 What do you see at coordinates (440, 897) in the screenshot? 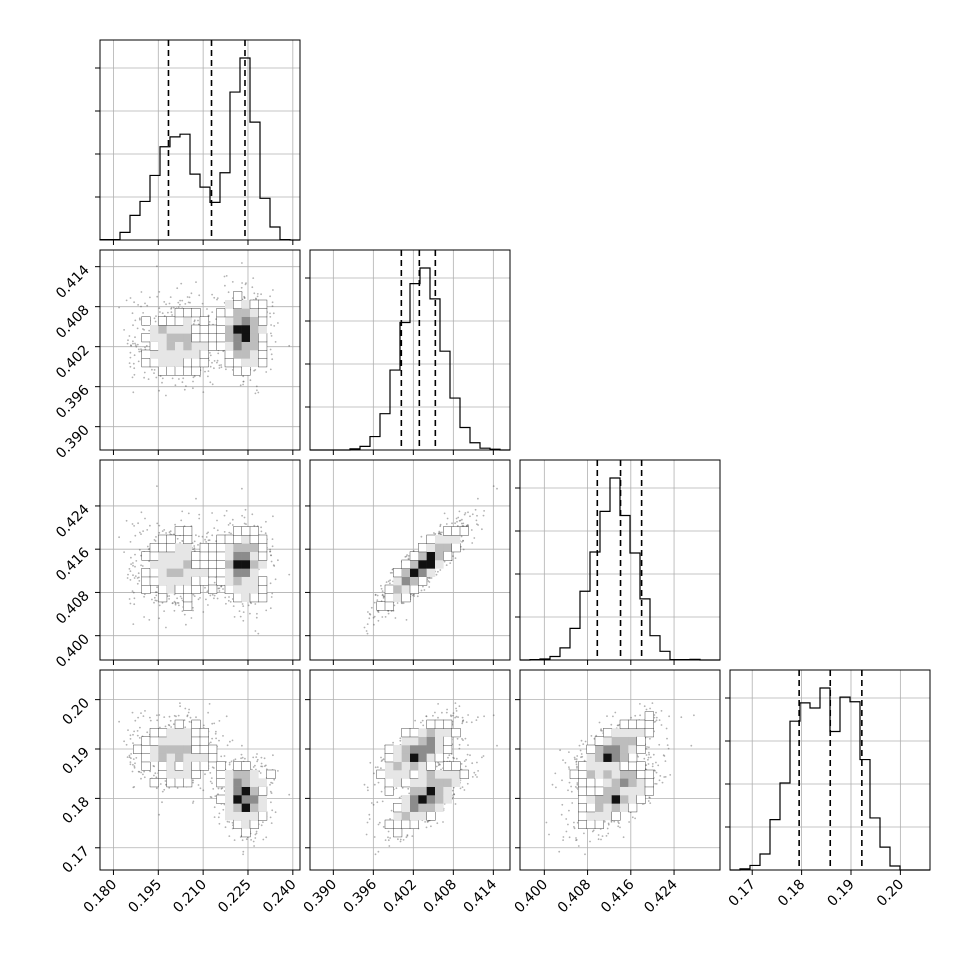
I see `x-tick-label: 0.408` at bounding box center [440, 897].